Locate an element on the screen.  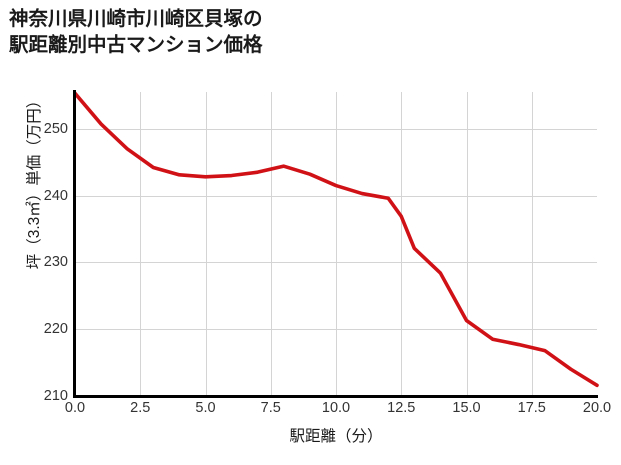
y-axis-spine is located at coordinates (74, 243).